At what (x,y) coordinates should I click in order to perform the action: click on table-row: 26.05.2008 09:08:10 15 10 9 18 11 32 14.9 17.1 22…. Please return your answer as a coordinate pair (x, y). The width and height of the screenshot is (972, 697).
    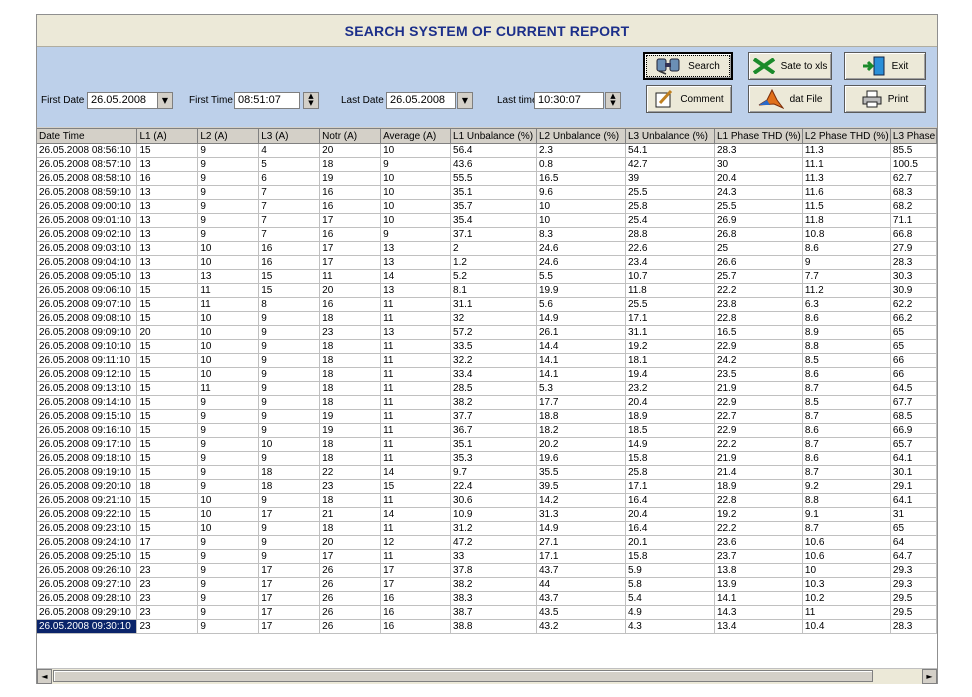
    Looking at the image, I should click on (487, 318).